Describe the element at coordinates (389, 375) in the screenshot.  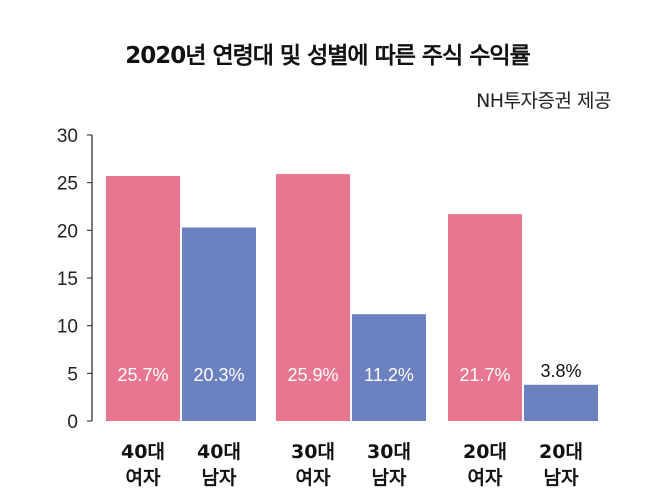
I see `data-label-3: 11.2%` at that location.